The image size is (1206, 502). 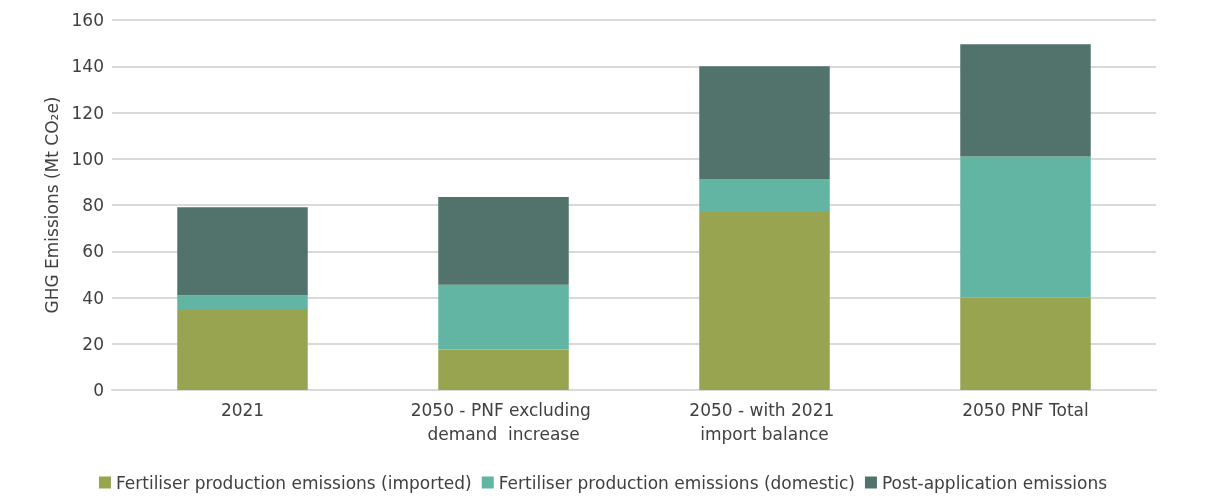 I want to click on legend-label: Fertiliser production emissions (imported), so click(x=293, y=482).